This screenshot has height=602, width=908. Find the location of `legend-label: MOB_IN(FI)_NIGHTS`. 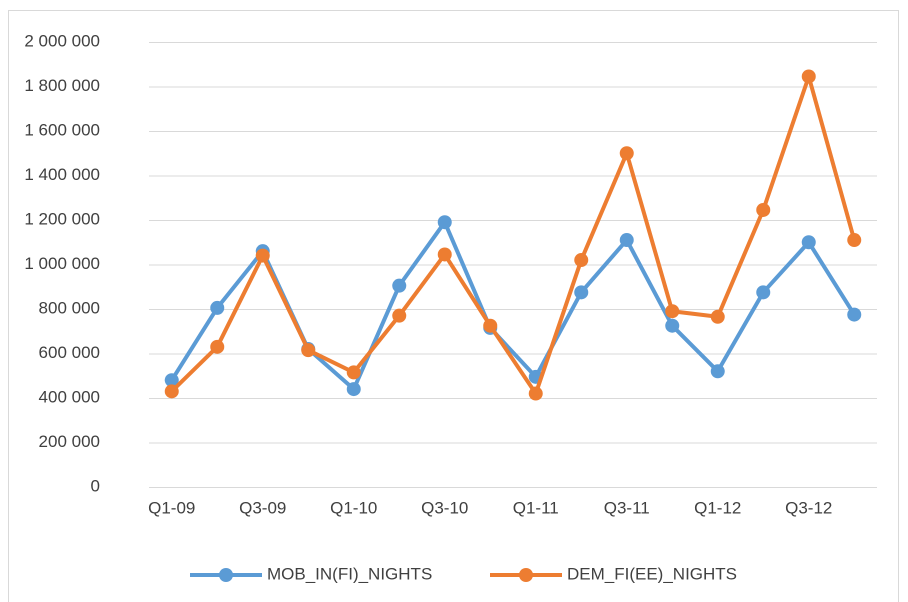

legend-label: MOB_IN(FI)_NIGHTS is located at coordinates (349, 573).